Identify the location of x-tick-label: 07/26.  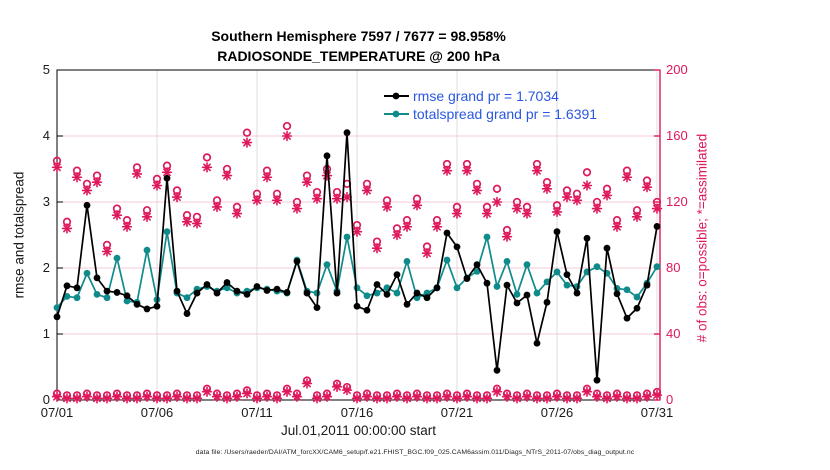
(557, 412).